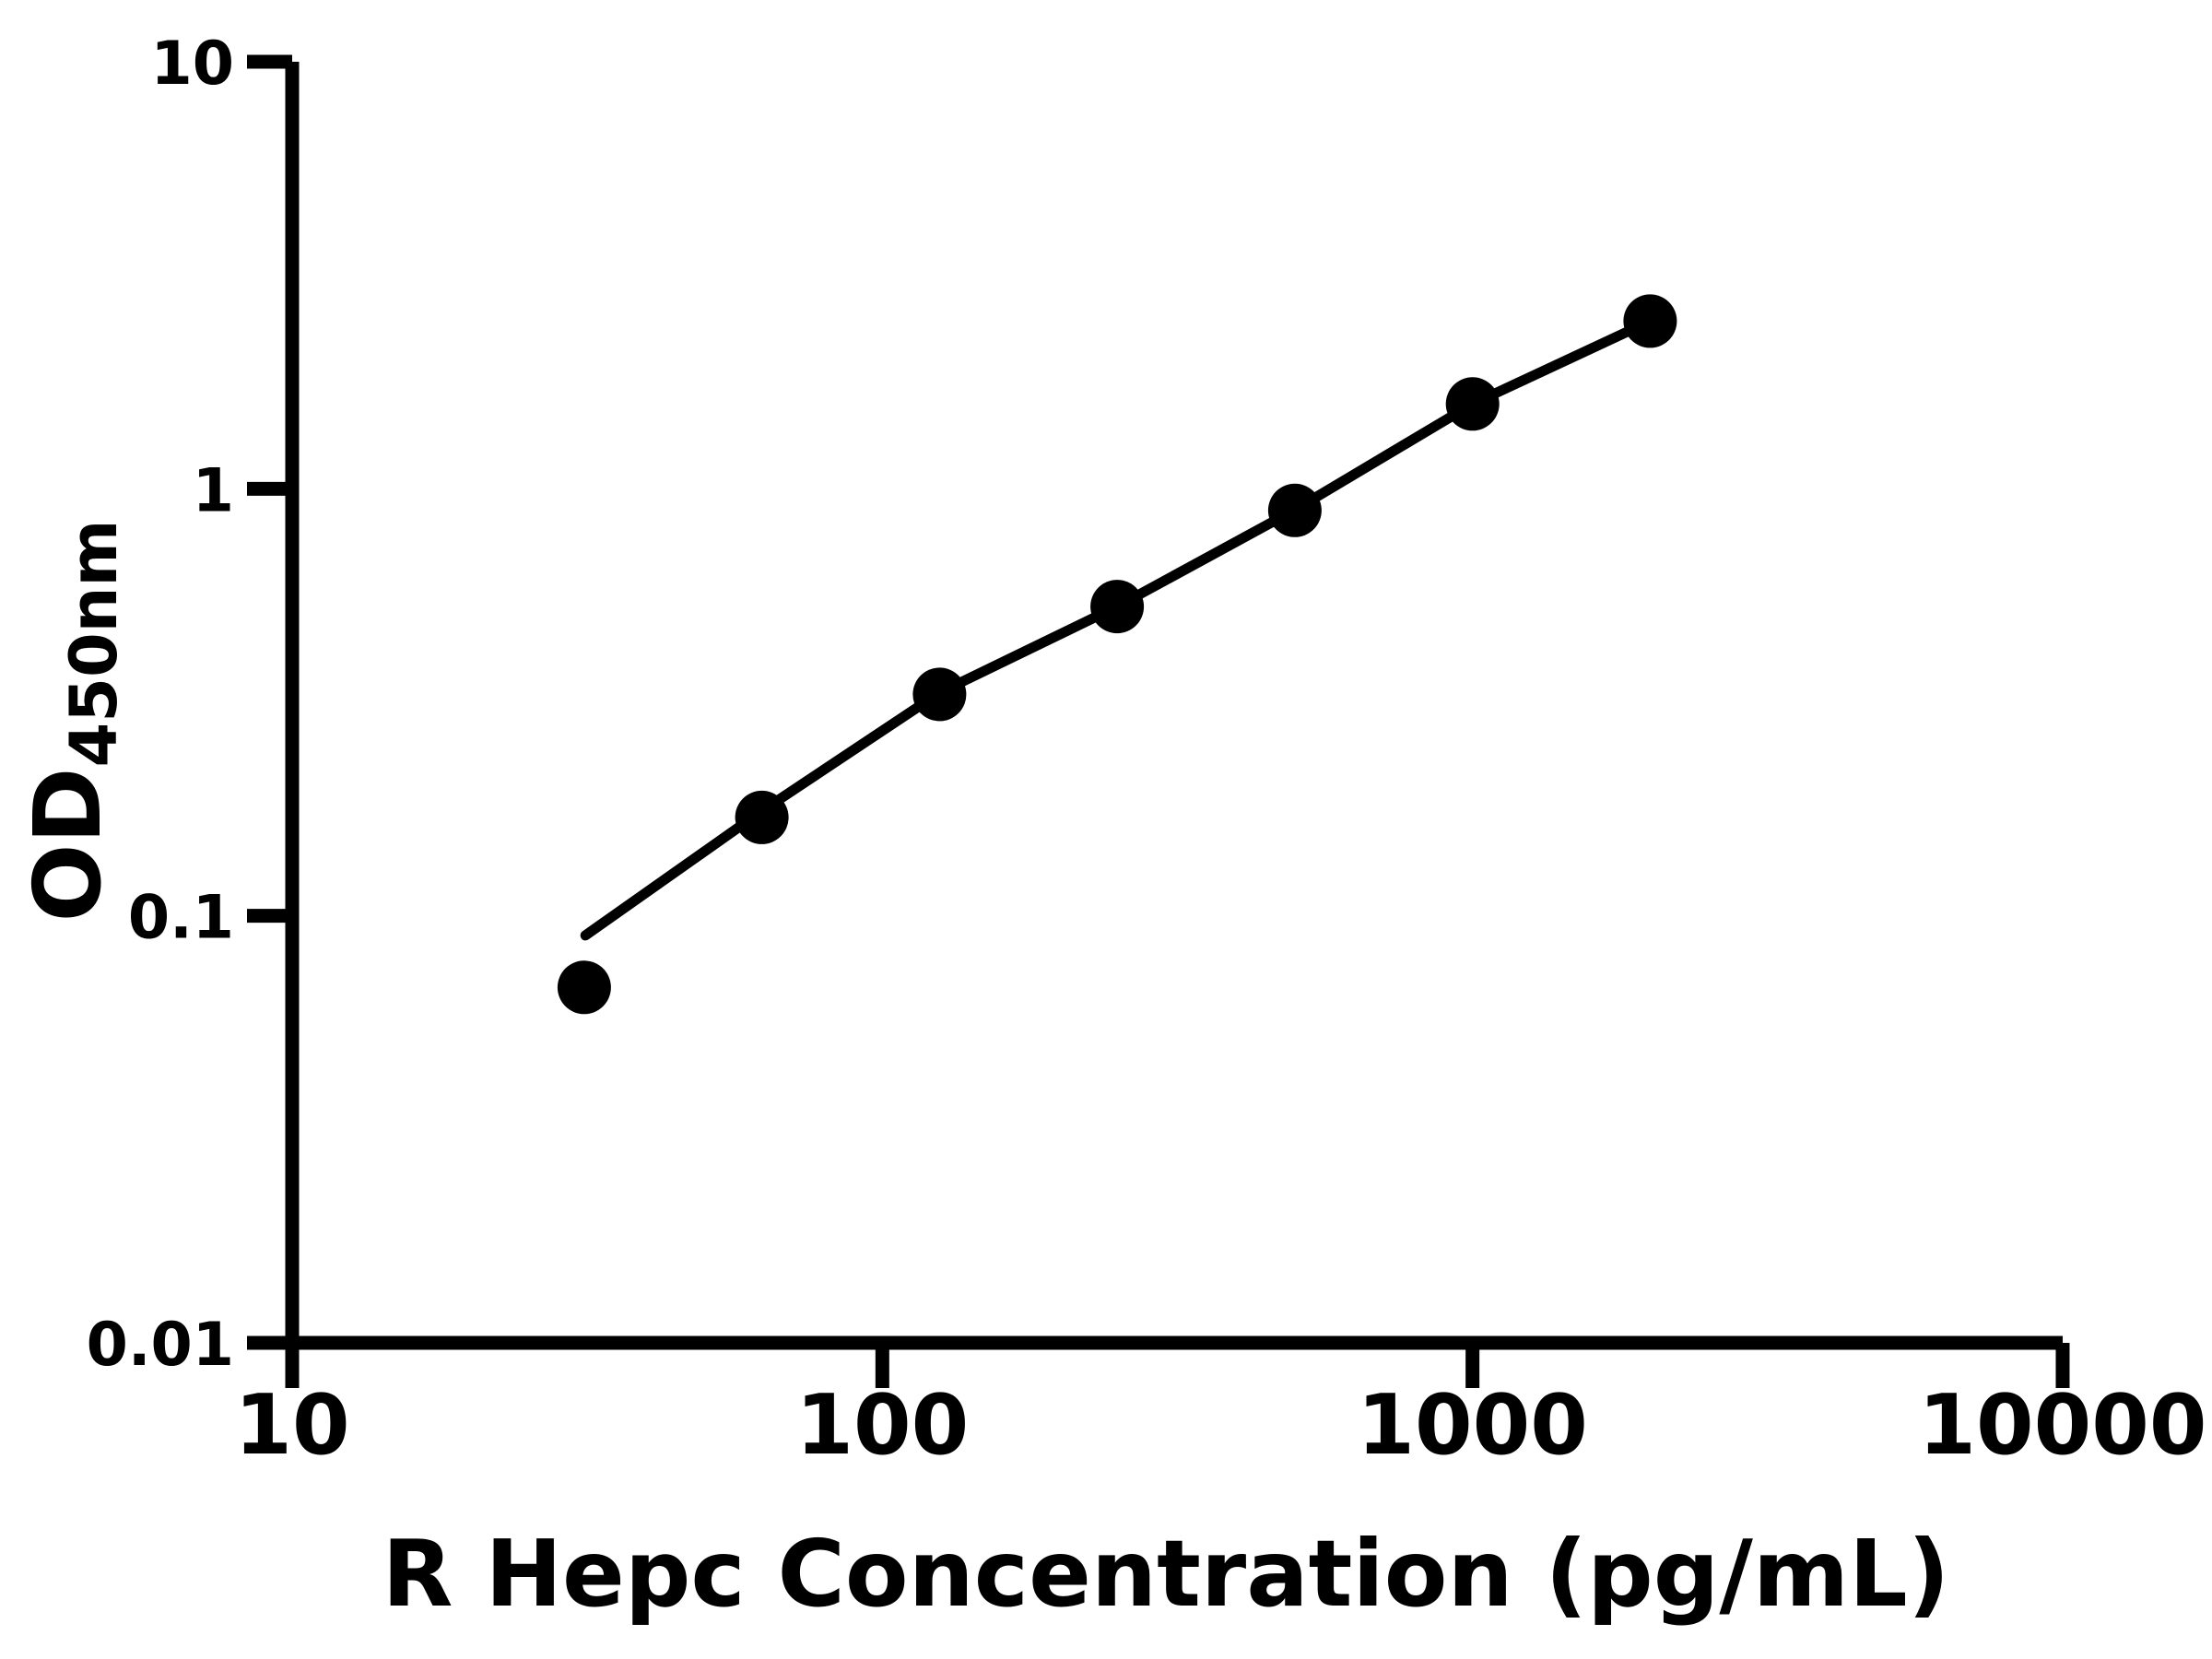 This screenshot has width=2212, height=1659. What do you see at coordinates (1472, 1425) in the screenshot?
I see `x-tick-label-1000: 1000` at bounding box center [1472, 1425].